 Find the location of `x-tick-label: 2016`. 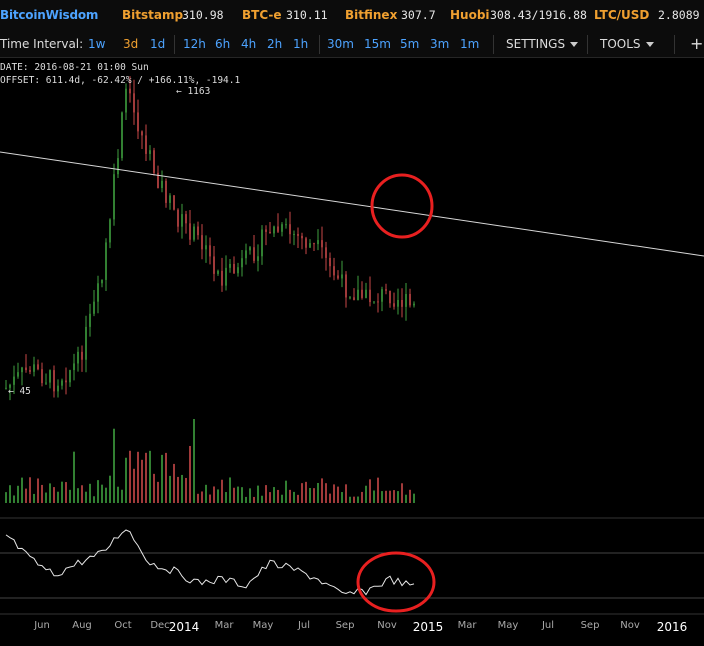

x-tick-label: 2016 is located at coordinates (672, 627).